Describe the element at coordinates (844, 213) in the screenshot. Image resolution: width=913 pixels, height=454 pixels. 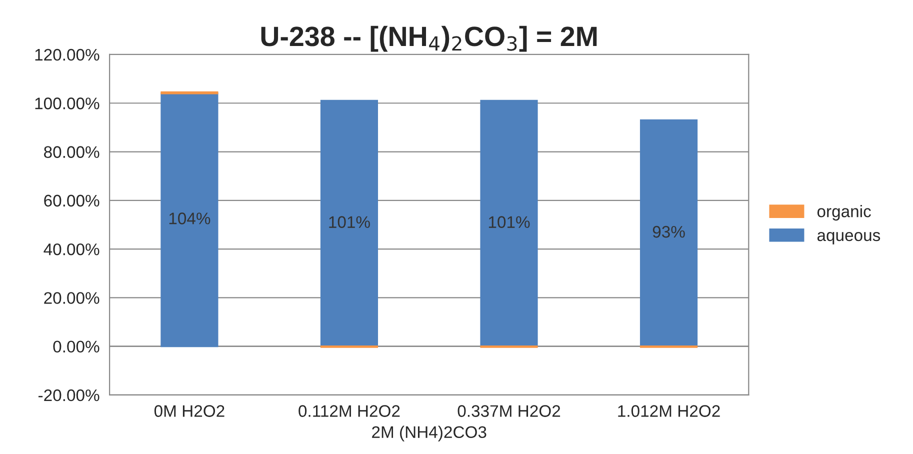
I see `legend-label: organic` at that location.